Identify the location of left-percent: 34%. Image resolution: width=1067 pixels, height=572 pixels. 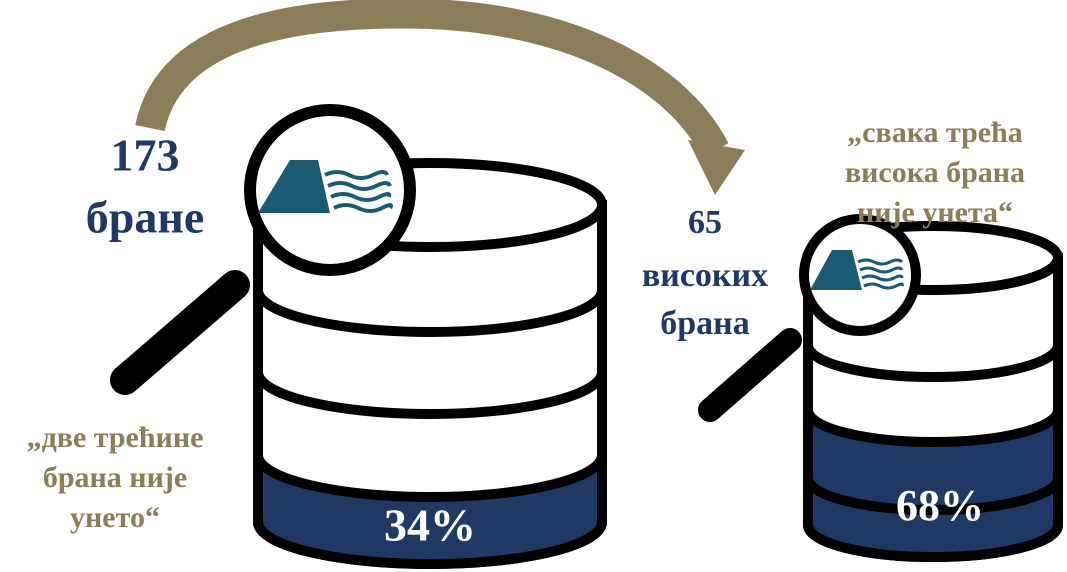
(430, 525).